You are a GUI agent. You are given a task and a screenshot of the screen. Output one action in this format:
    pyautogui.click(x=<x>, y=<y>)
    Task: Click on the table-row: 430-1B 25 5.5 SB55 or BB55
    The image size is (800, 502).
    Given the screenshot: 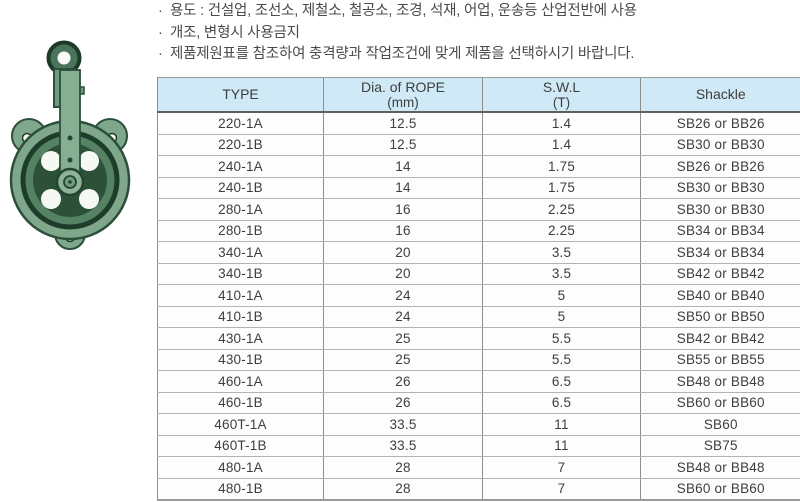 What is the action you would take?
    pyautogui.click(x=478, y=360)
    